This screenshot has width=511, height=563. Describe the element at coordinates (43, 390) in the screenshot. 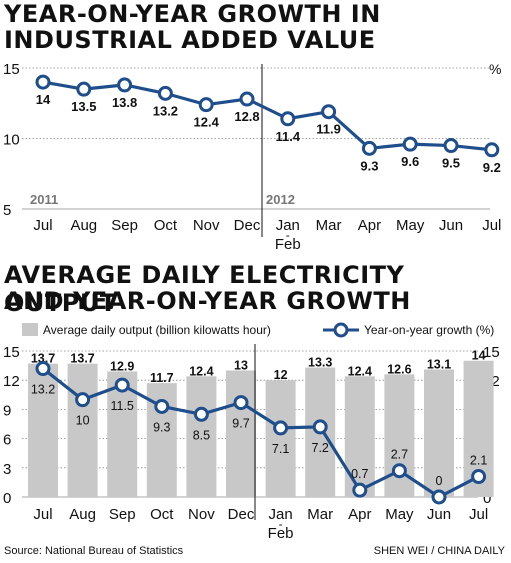

I see `growth-data-label: 13.2` at that location.